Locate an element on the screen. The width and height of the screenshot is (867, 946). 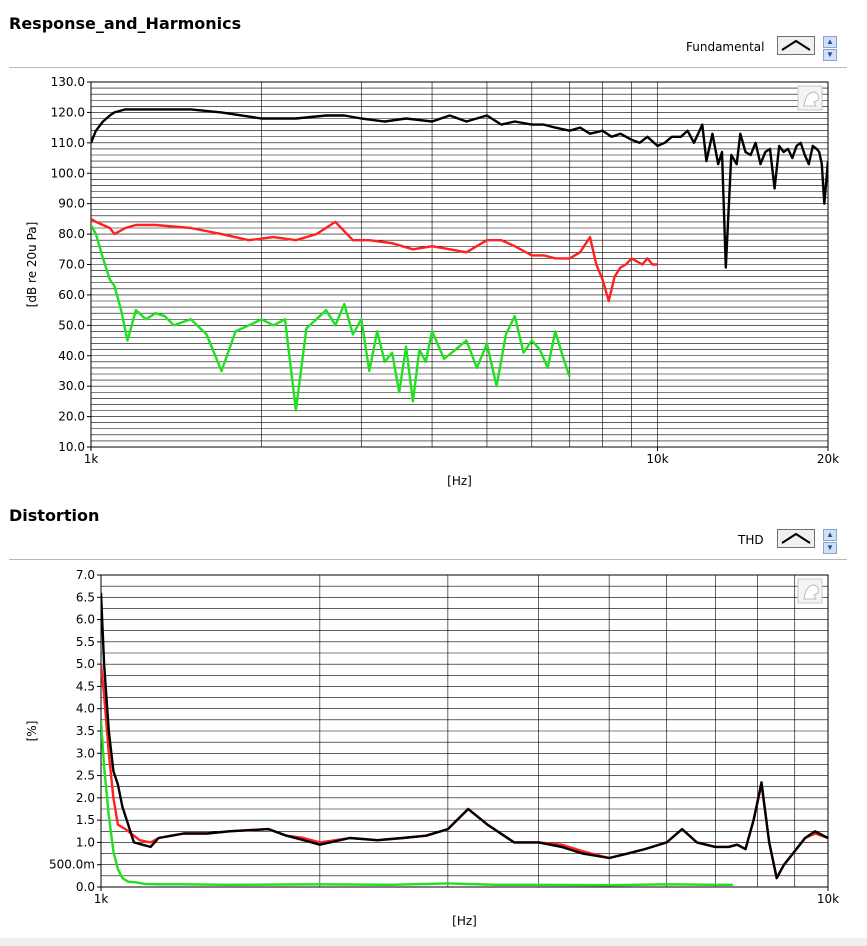
y-tick-label: 70.0 is located at coordinates (71, 265).